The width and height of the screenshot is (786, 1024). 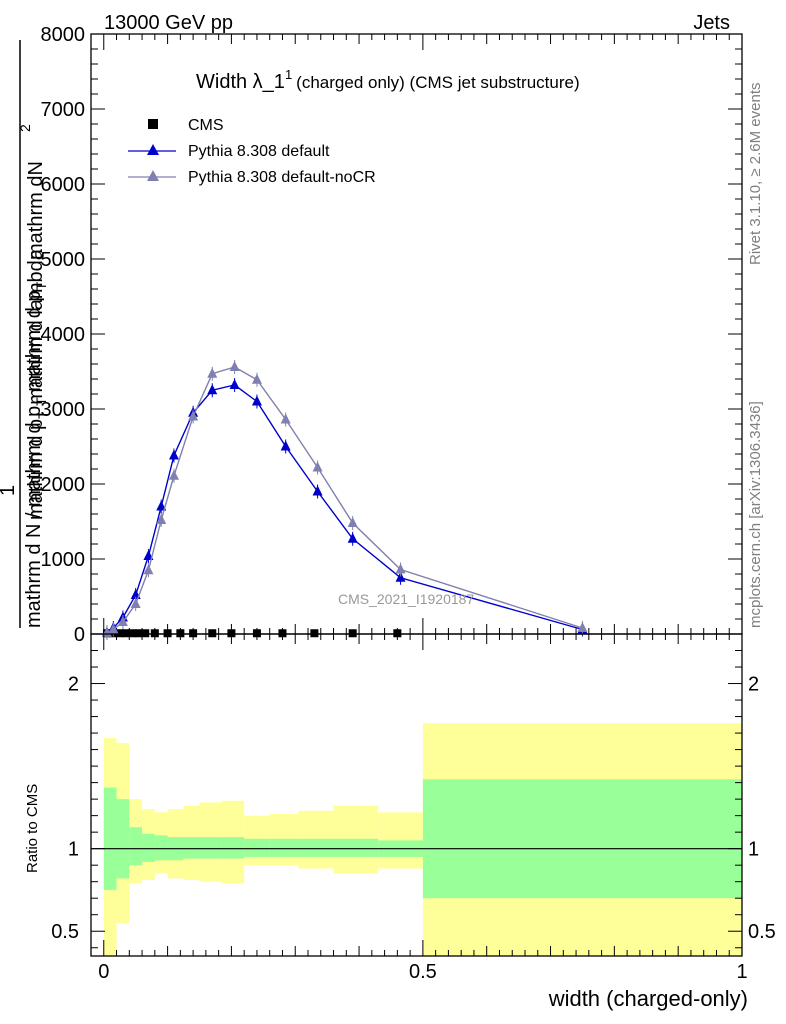 What do you see at coordinates (63, 410) in the screenshot?
I see `main-ytick-label: 3000` at bounding box center [63, 410].